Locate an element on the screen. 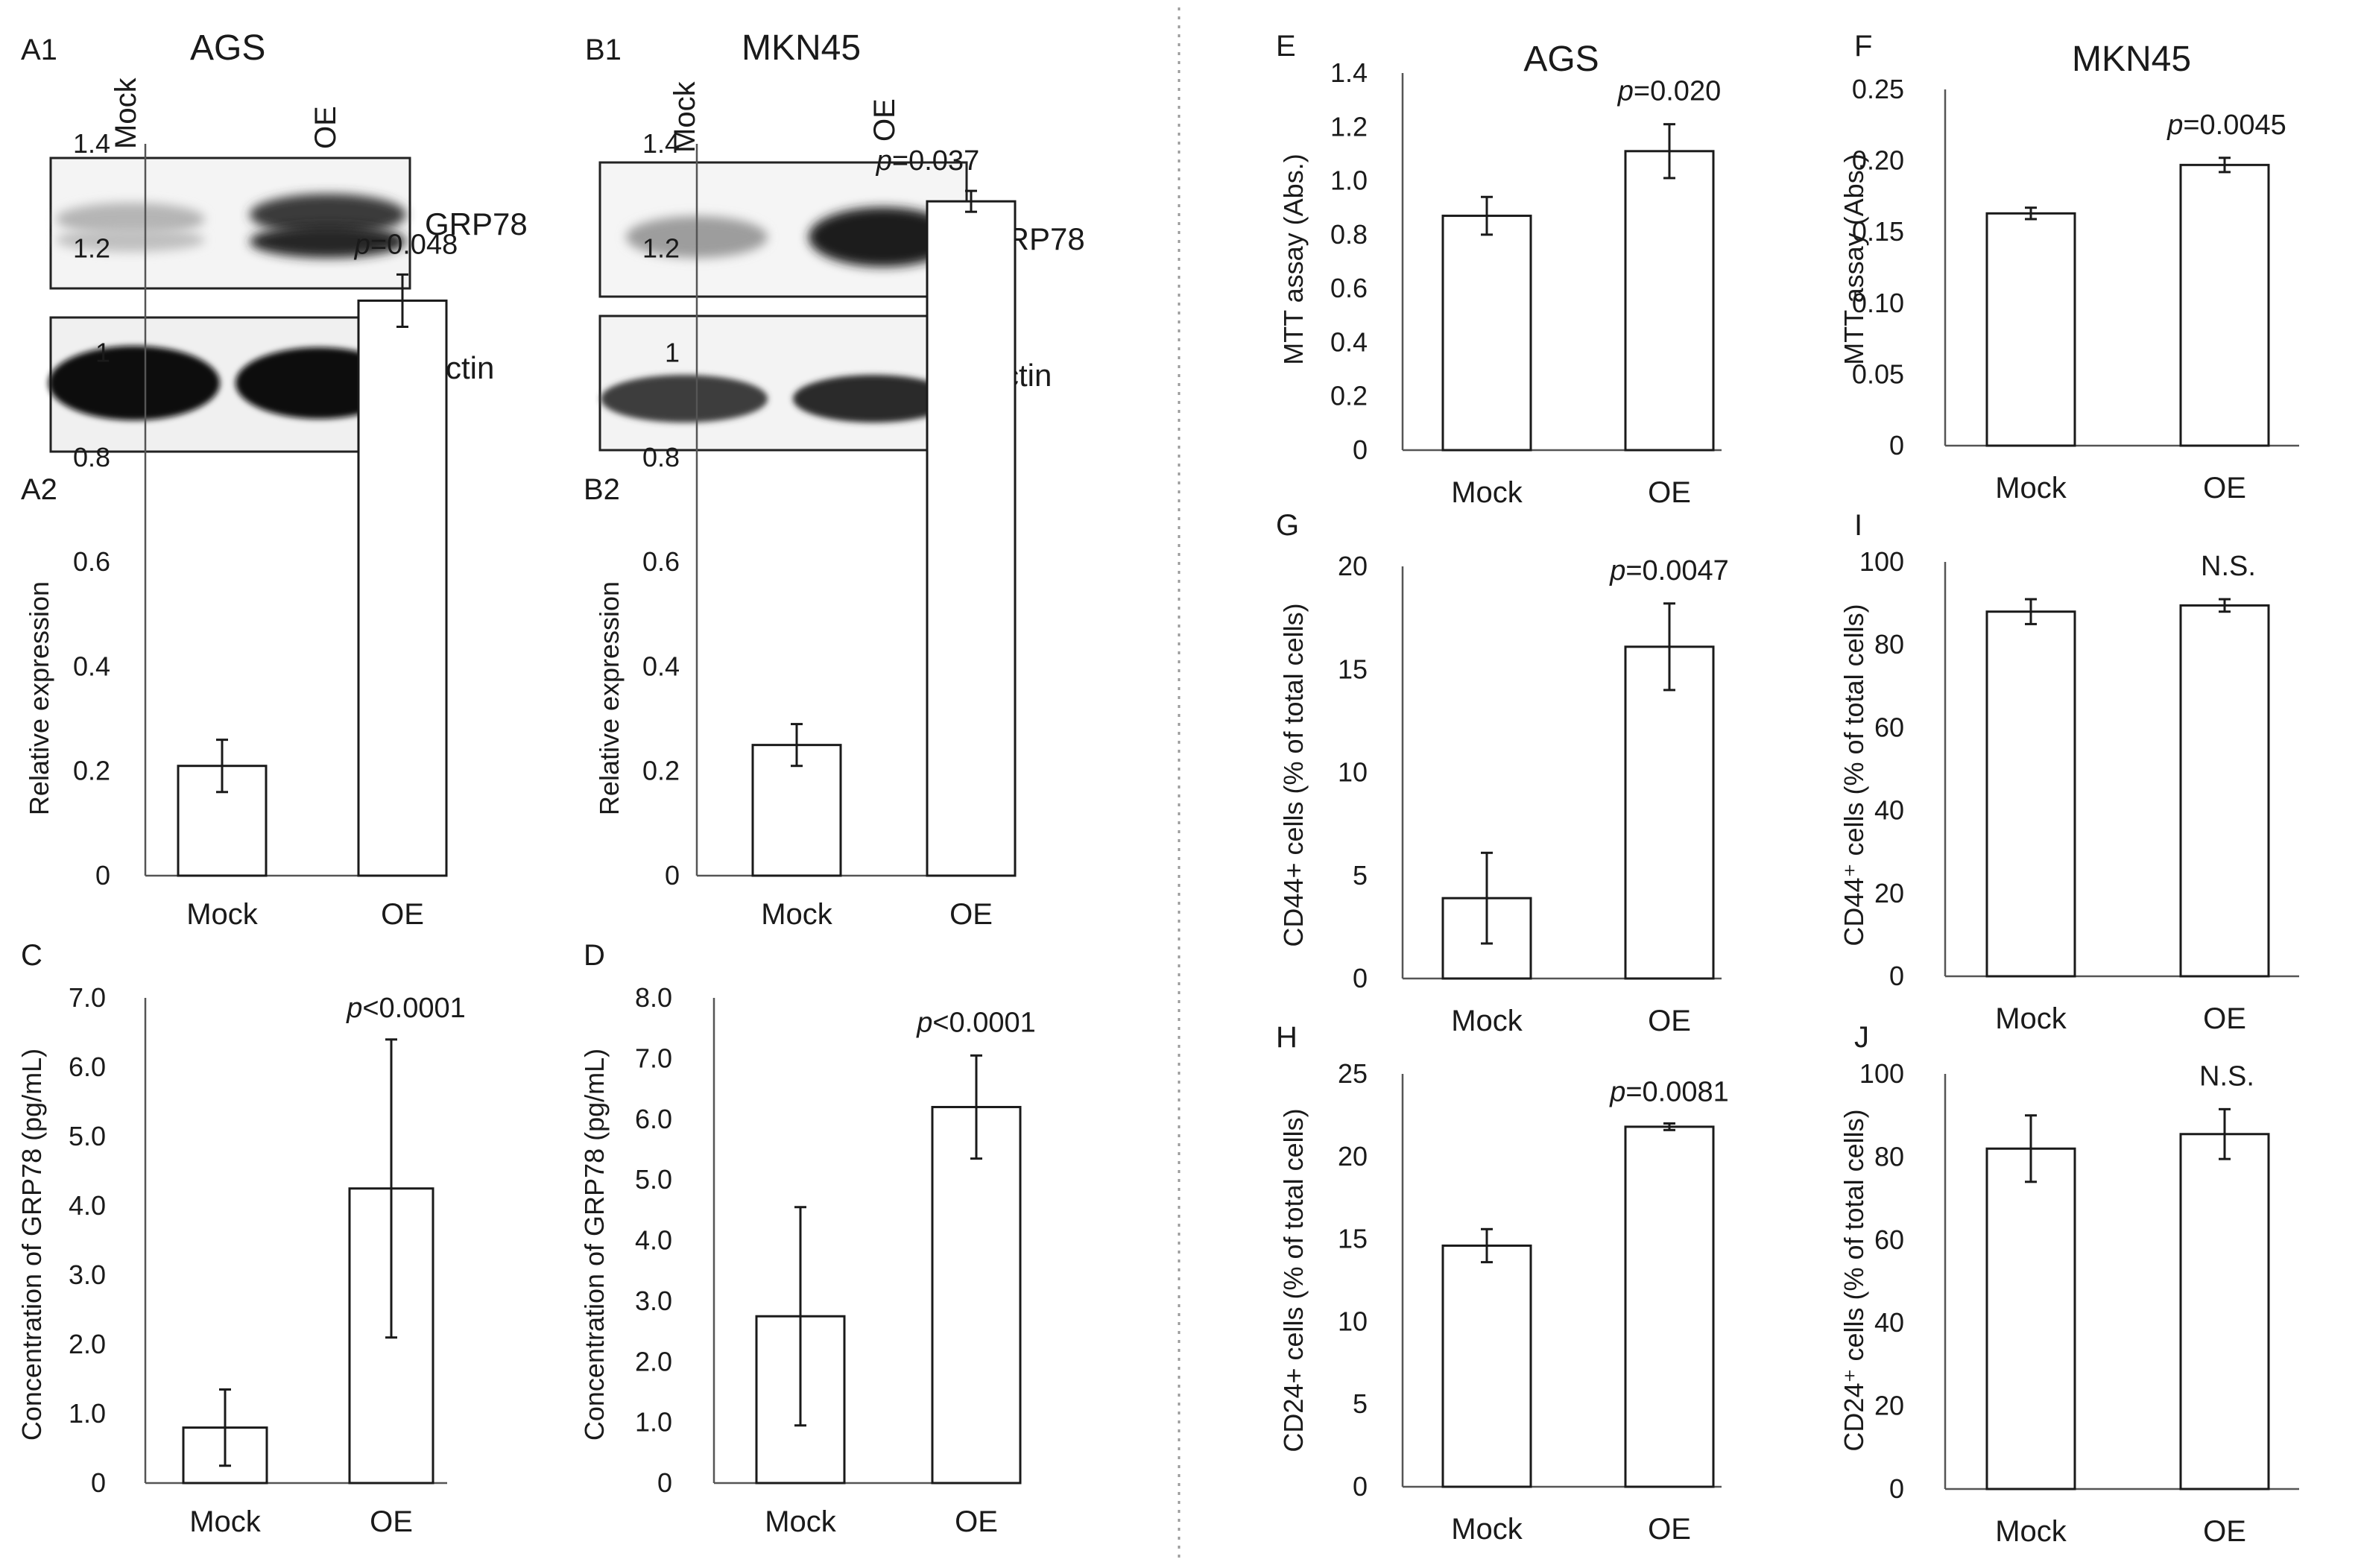 Image resolution: width=2361 pixels, height=1568 pixels. y-tick-label-h: 10 is located at coordinates (1353, 1321).